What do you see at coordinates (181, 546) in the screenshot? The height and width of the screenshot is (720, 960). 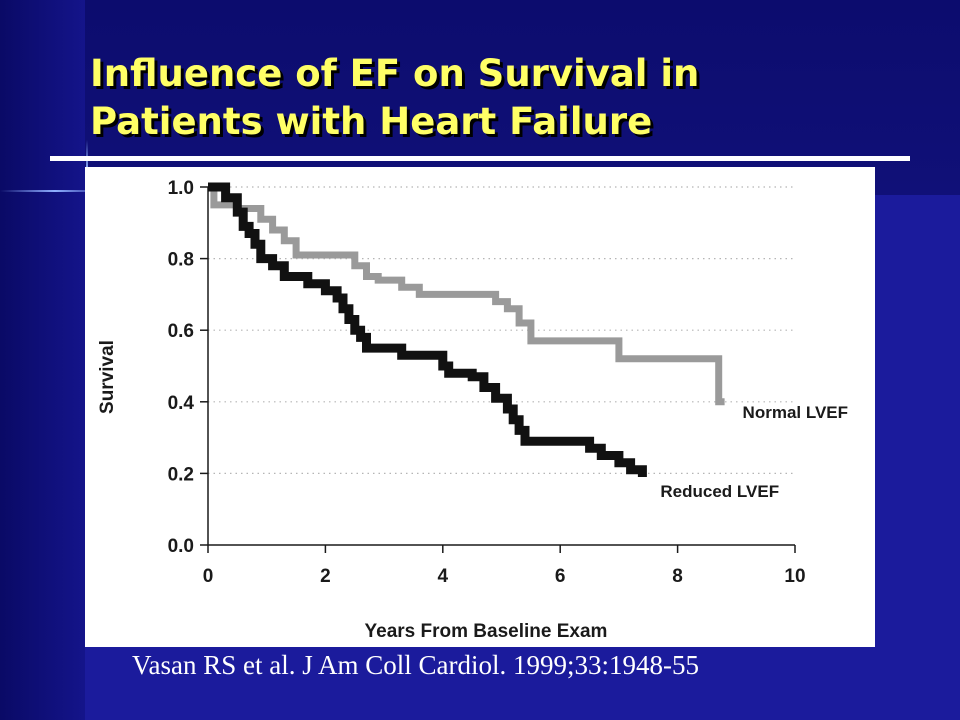 I see `y-tick-label: 0.0` at bounding box center [181, 546].